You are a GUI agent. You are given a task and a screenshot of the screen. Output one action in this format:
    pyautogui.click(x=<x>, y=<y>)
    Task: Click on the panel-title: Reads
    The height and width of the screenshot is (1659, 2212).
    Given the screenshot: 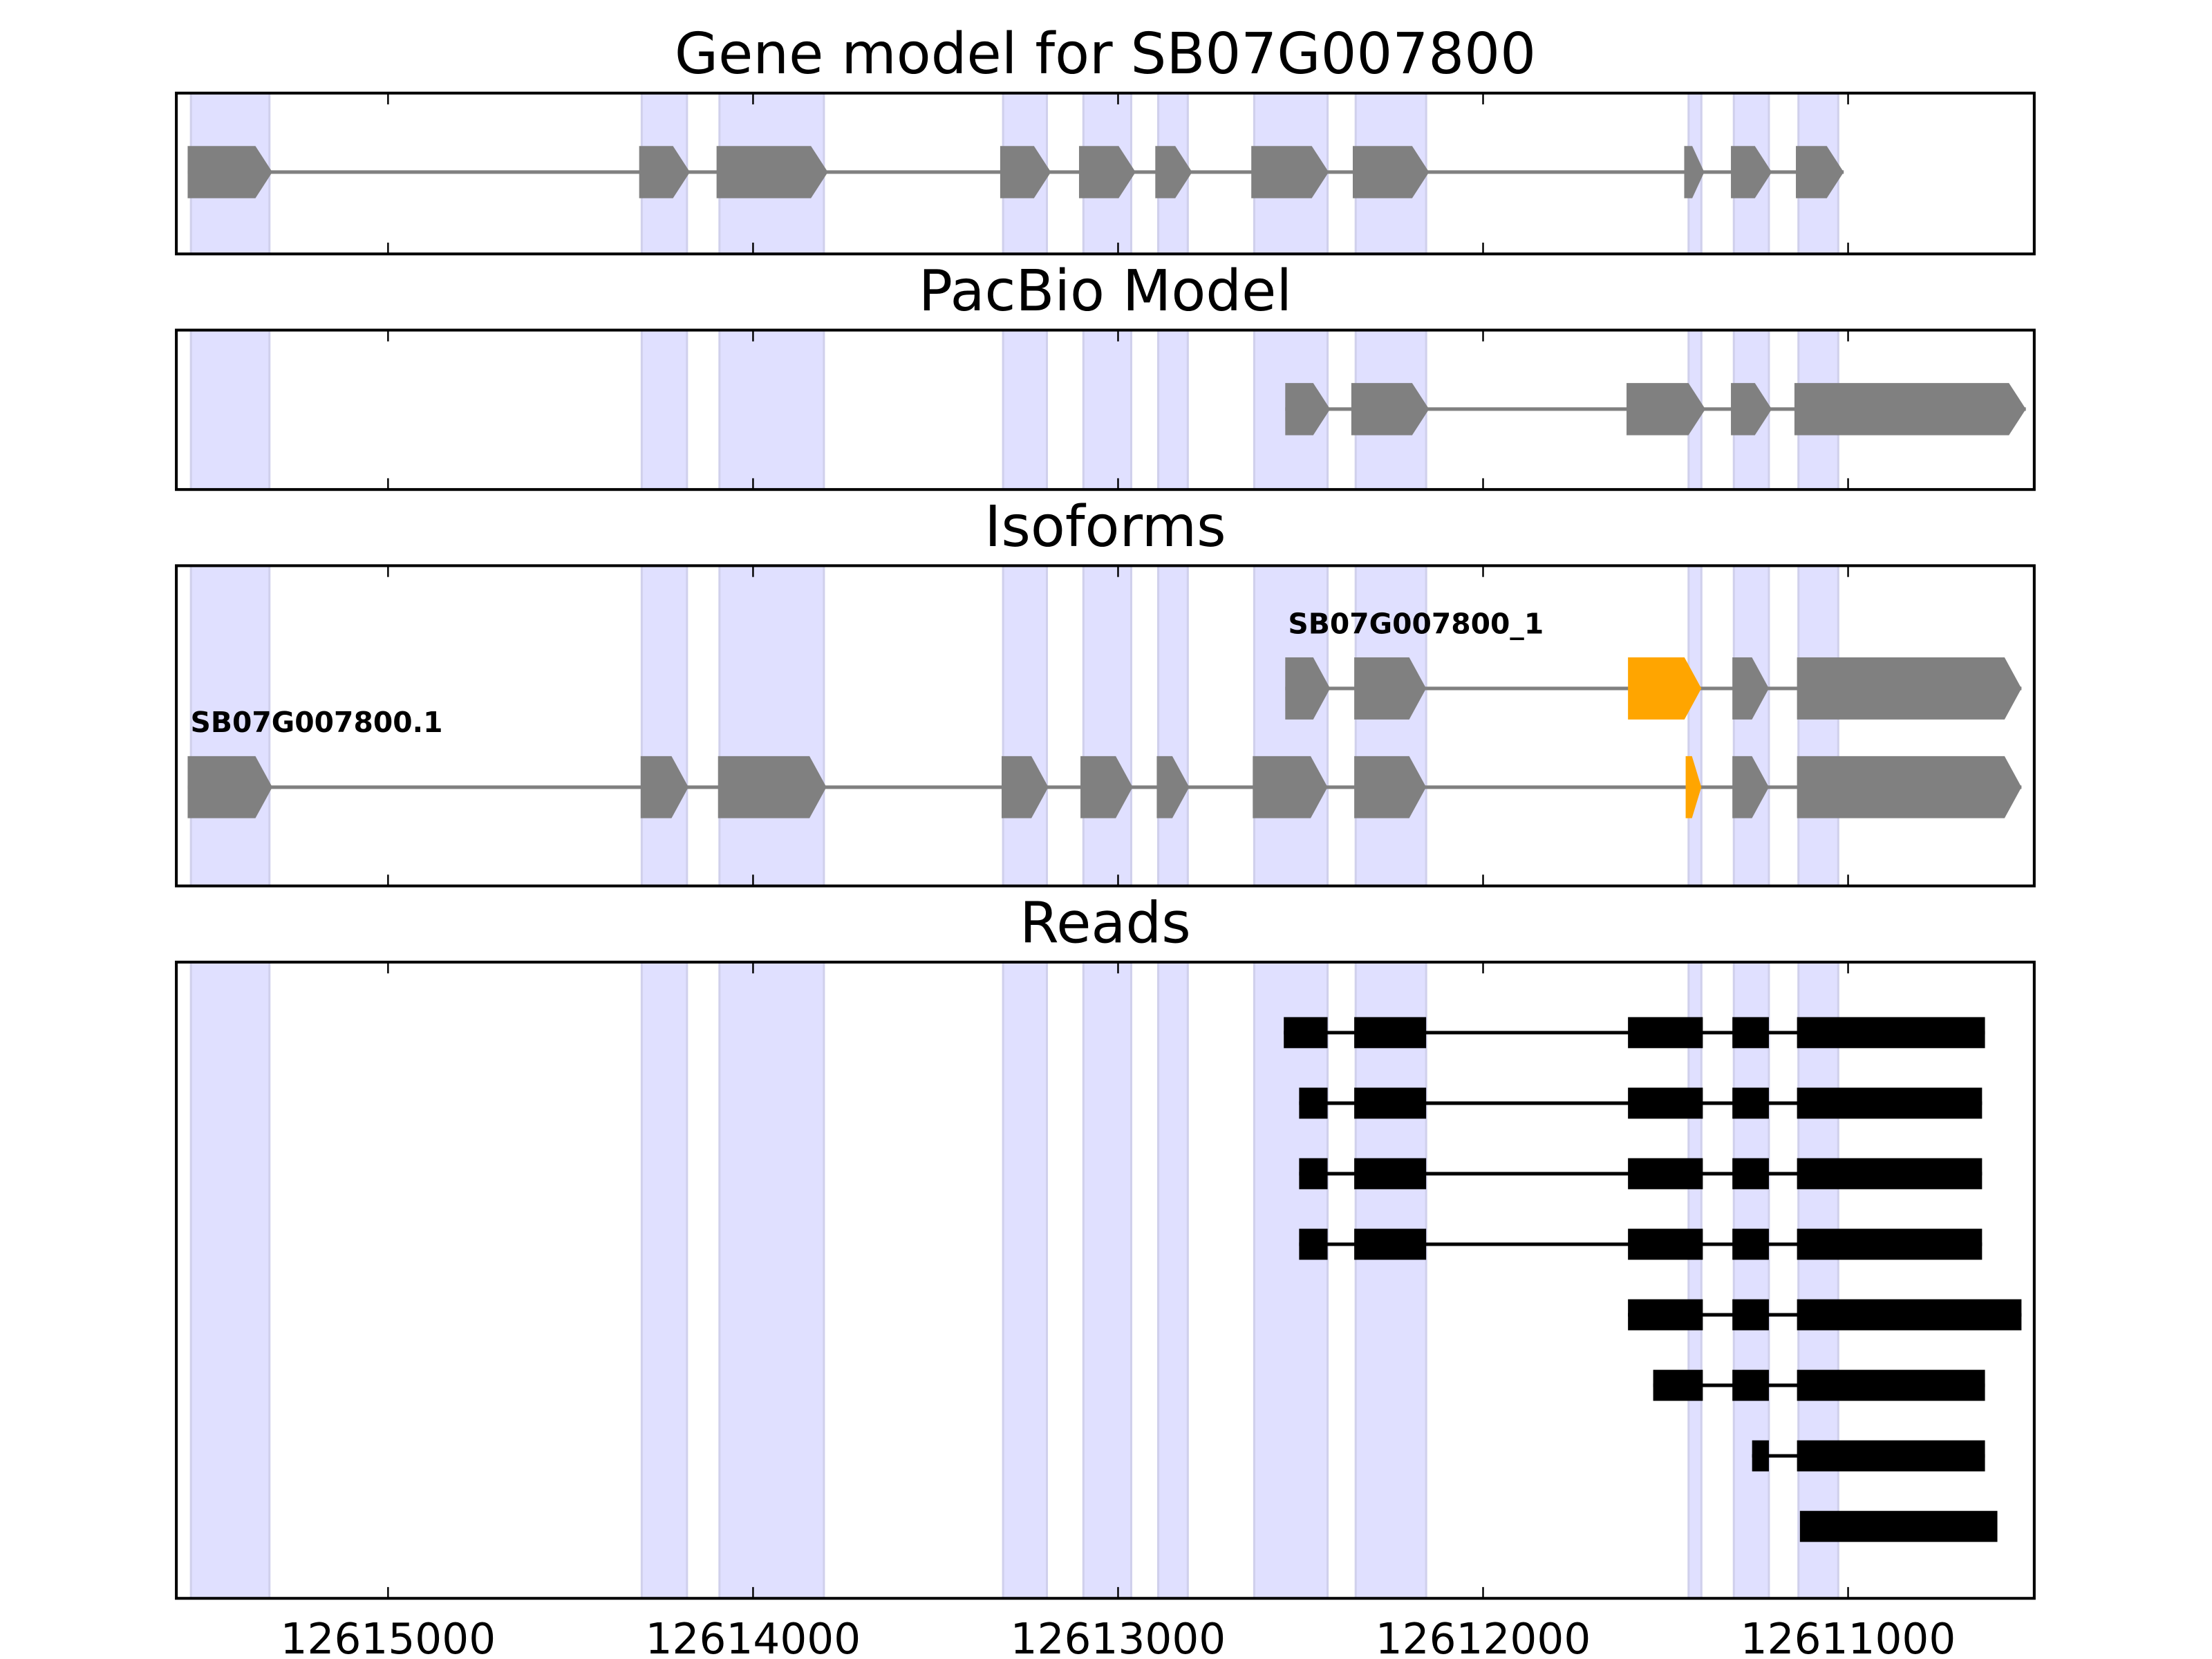 What is the action you would take?
    pyautogui.click(x=1105, y=923)
    